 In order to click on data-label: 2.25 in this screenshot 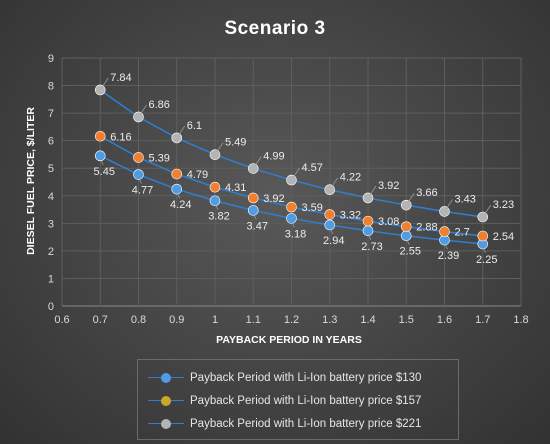, I will do `click(486, 260)`.